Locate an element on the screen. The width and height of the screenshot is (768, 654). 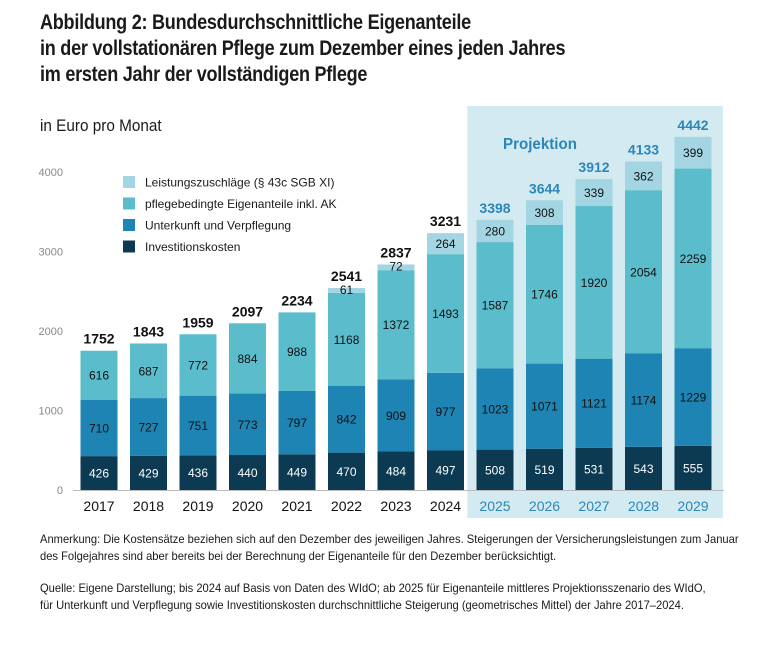
bar-value-label: 1168 is located at coordinates (347, 340).